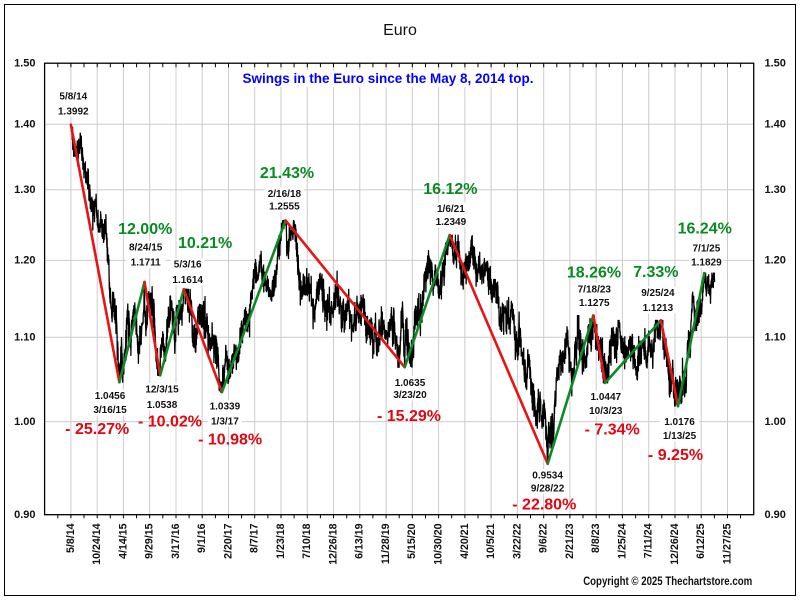 The width and height of the screenshot is (800, 605). Describe the element at coordinates (150, 540) in the screenshot. I see `svg-text: 9/29/15` at that location.